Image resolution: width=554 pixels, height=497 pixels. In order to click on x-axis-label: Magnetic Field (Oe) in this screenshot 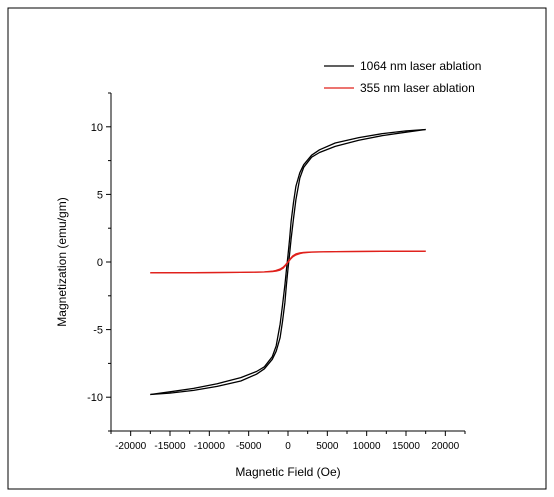, I will do `click(287, 472)`.